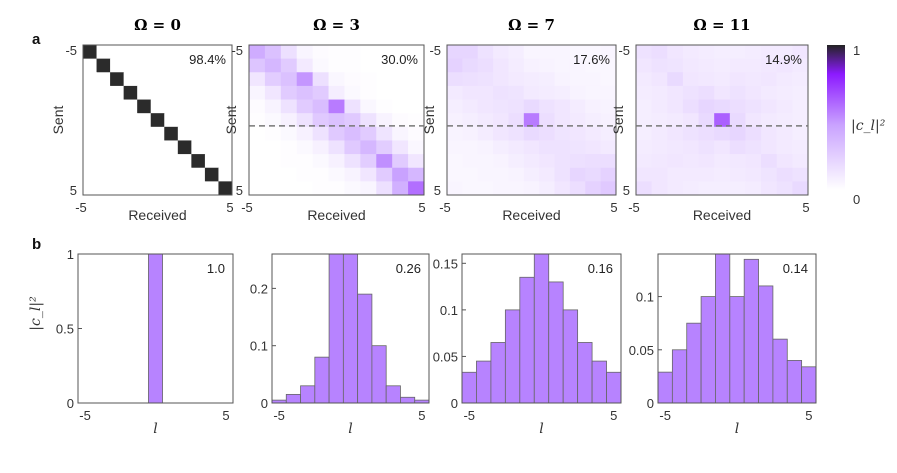 Image resolution: width=897 pixels, height=473 pixels. Describe the element at coordinates (36, 39) in the screenshot. I see `panel-label-a: a` at that location.